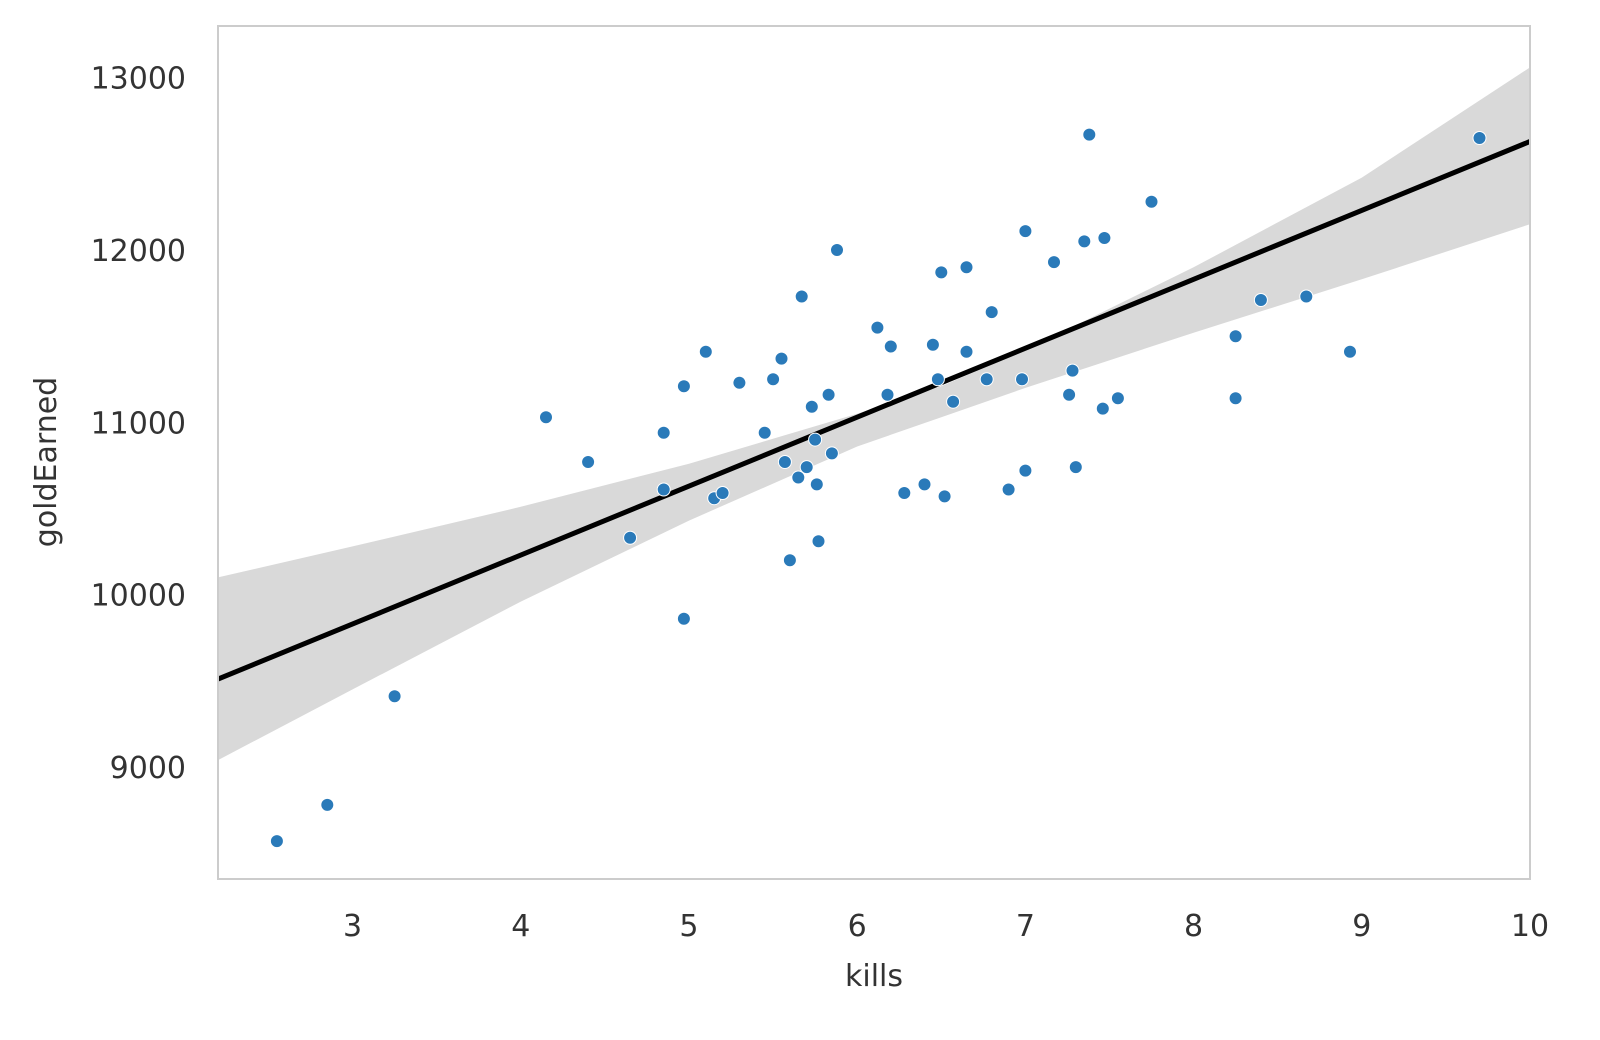 This screenshot has width=1600, height=1040. I want to click on y-axis-label: goldEarned, so click(46, 462).